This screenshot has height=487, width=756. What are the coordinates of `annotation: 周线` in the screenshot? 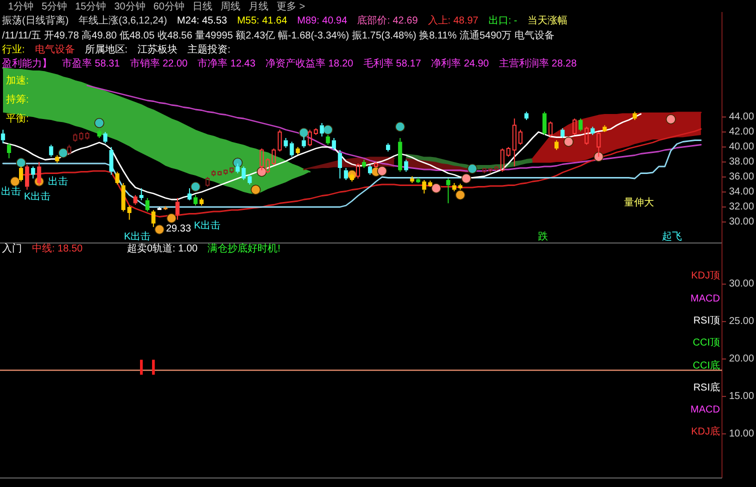 It's located at (230, 7).